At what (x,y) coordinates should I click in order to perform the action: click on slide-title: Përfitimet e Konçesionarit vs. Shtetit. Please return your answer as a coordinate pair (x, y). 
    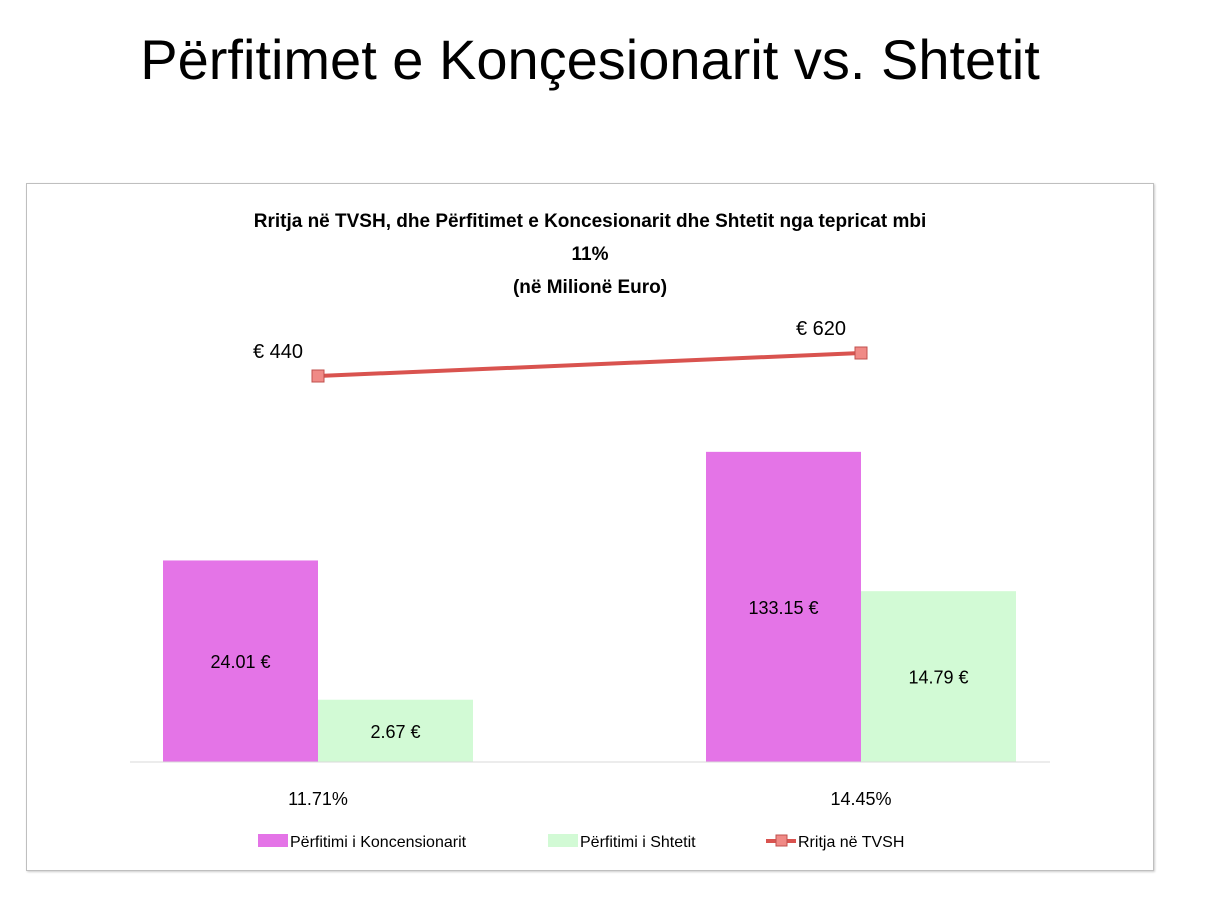
    Looking at the image, I should click on (590, 59).